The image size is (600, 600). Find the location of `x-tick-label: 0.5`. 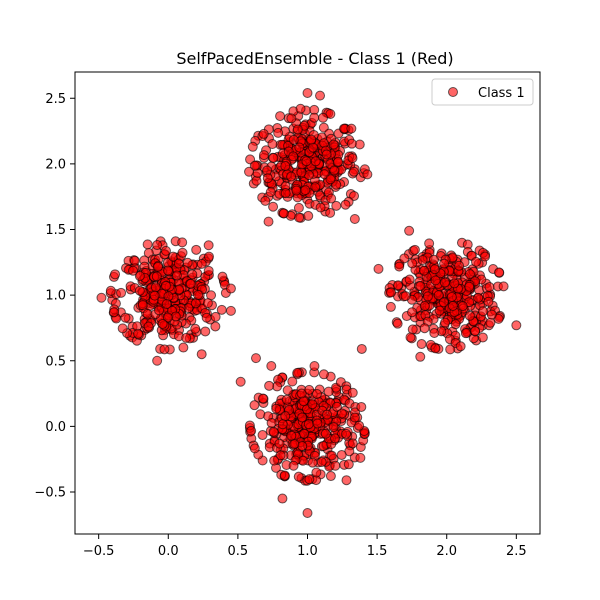

x-tick-label: 0.5 is located at coordinates (238, 551).